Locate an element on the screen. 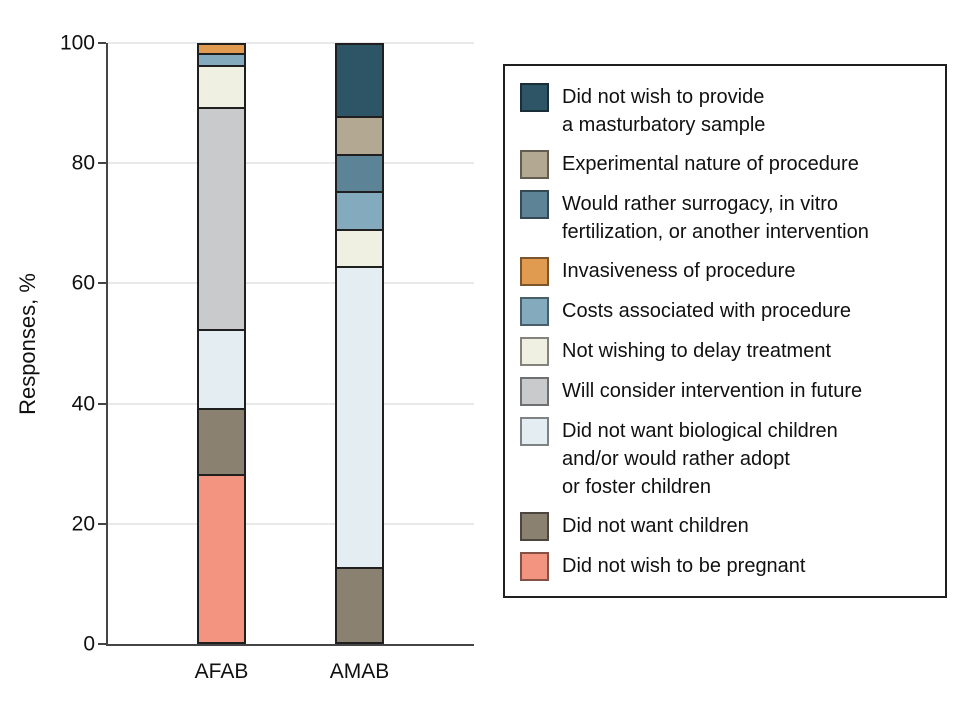  legend-label-line: Will consider intervention in future is located at coordinates (712, 391).